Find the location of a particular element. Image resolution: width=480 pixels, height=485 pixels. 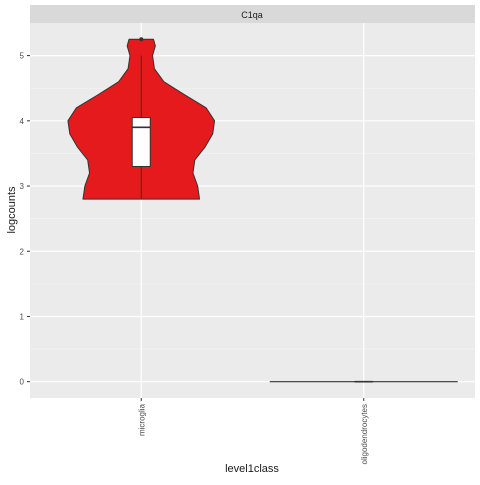

y-tick-label: 5 is located at coordinates (22, 56).